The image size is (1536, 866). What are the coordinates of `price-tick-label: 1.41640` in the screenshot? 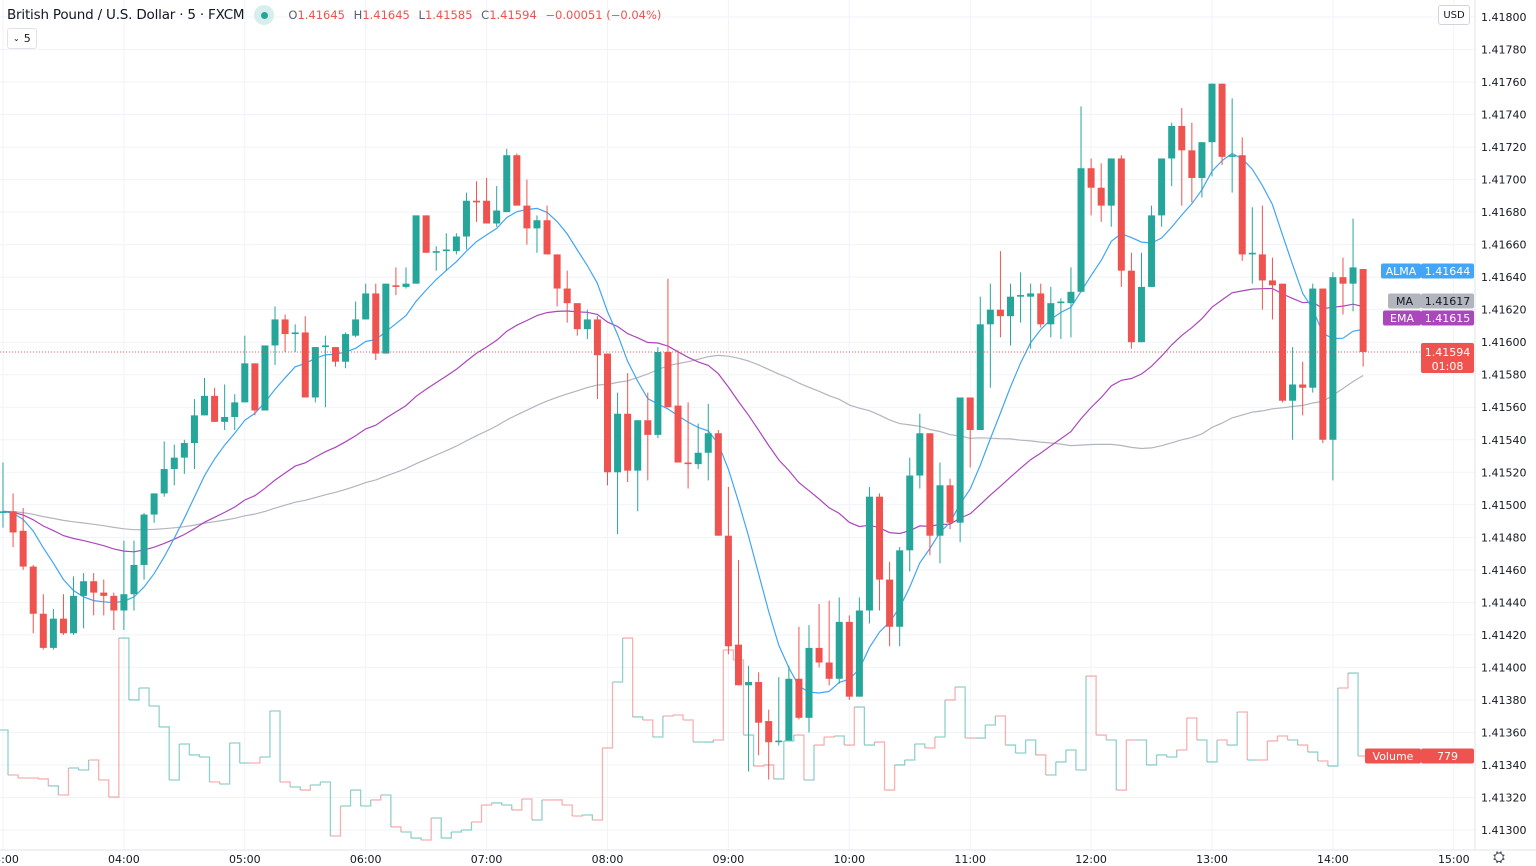 It's located at (1504, 277).